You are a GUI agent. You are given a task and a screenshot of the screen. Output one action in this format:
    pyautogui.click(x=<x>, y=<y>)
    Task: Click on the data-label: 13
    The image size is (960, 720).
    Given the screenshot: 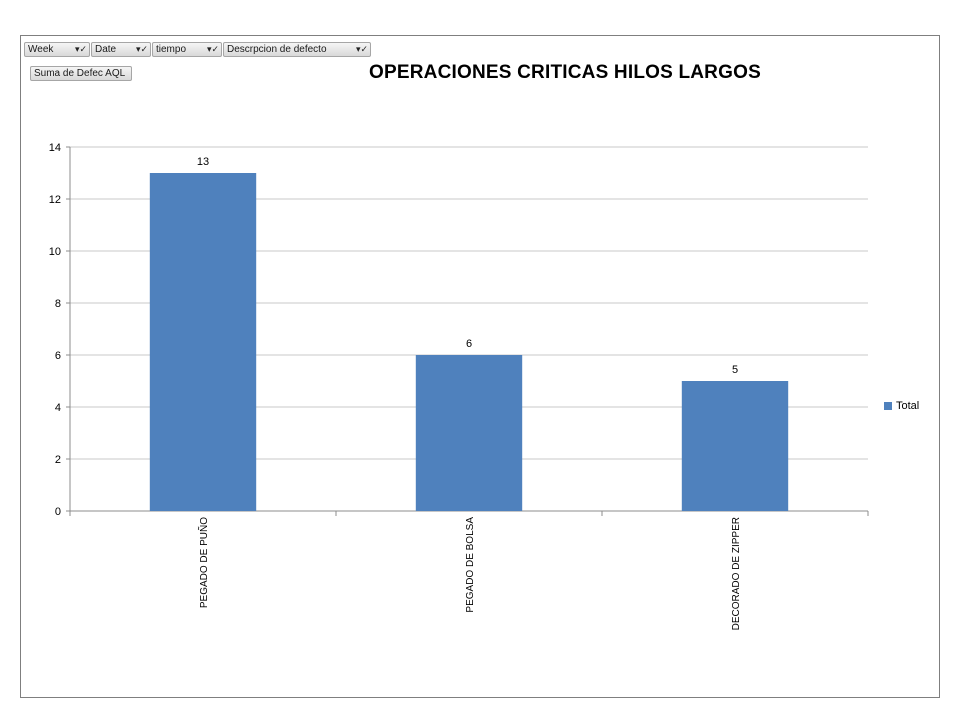 What is the action you would take?
    pyautogui.click(x=203, y=162)
    